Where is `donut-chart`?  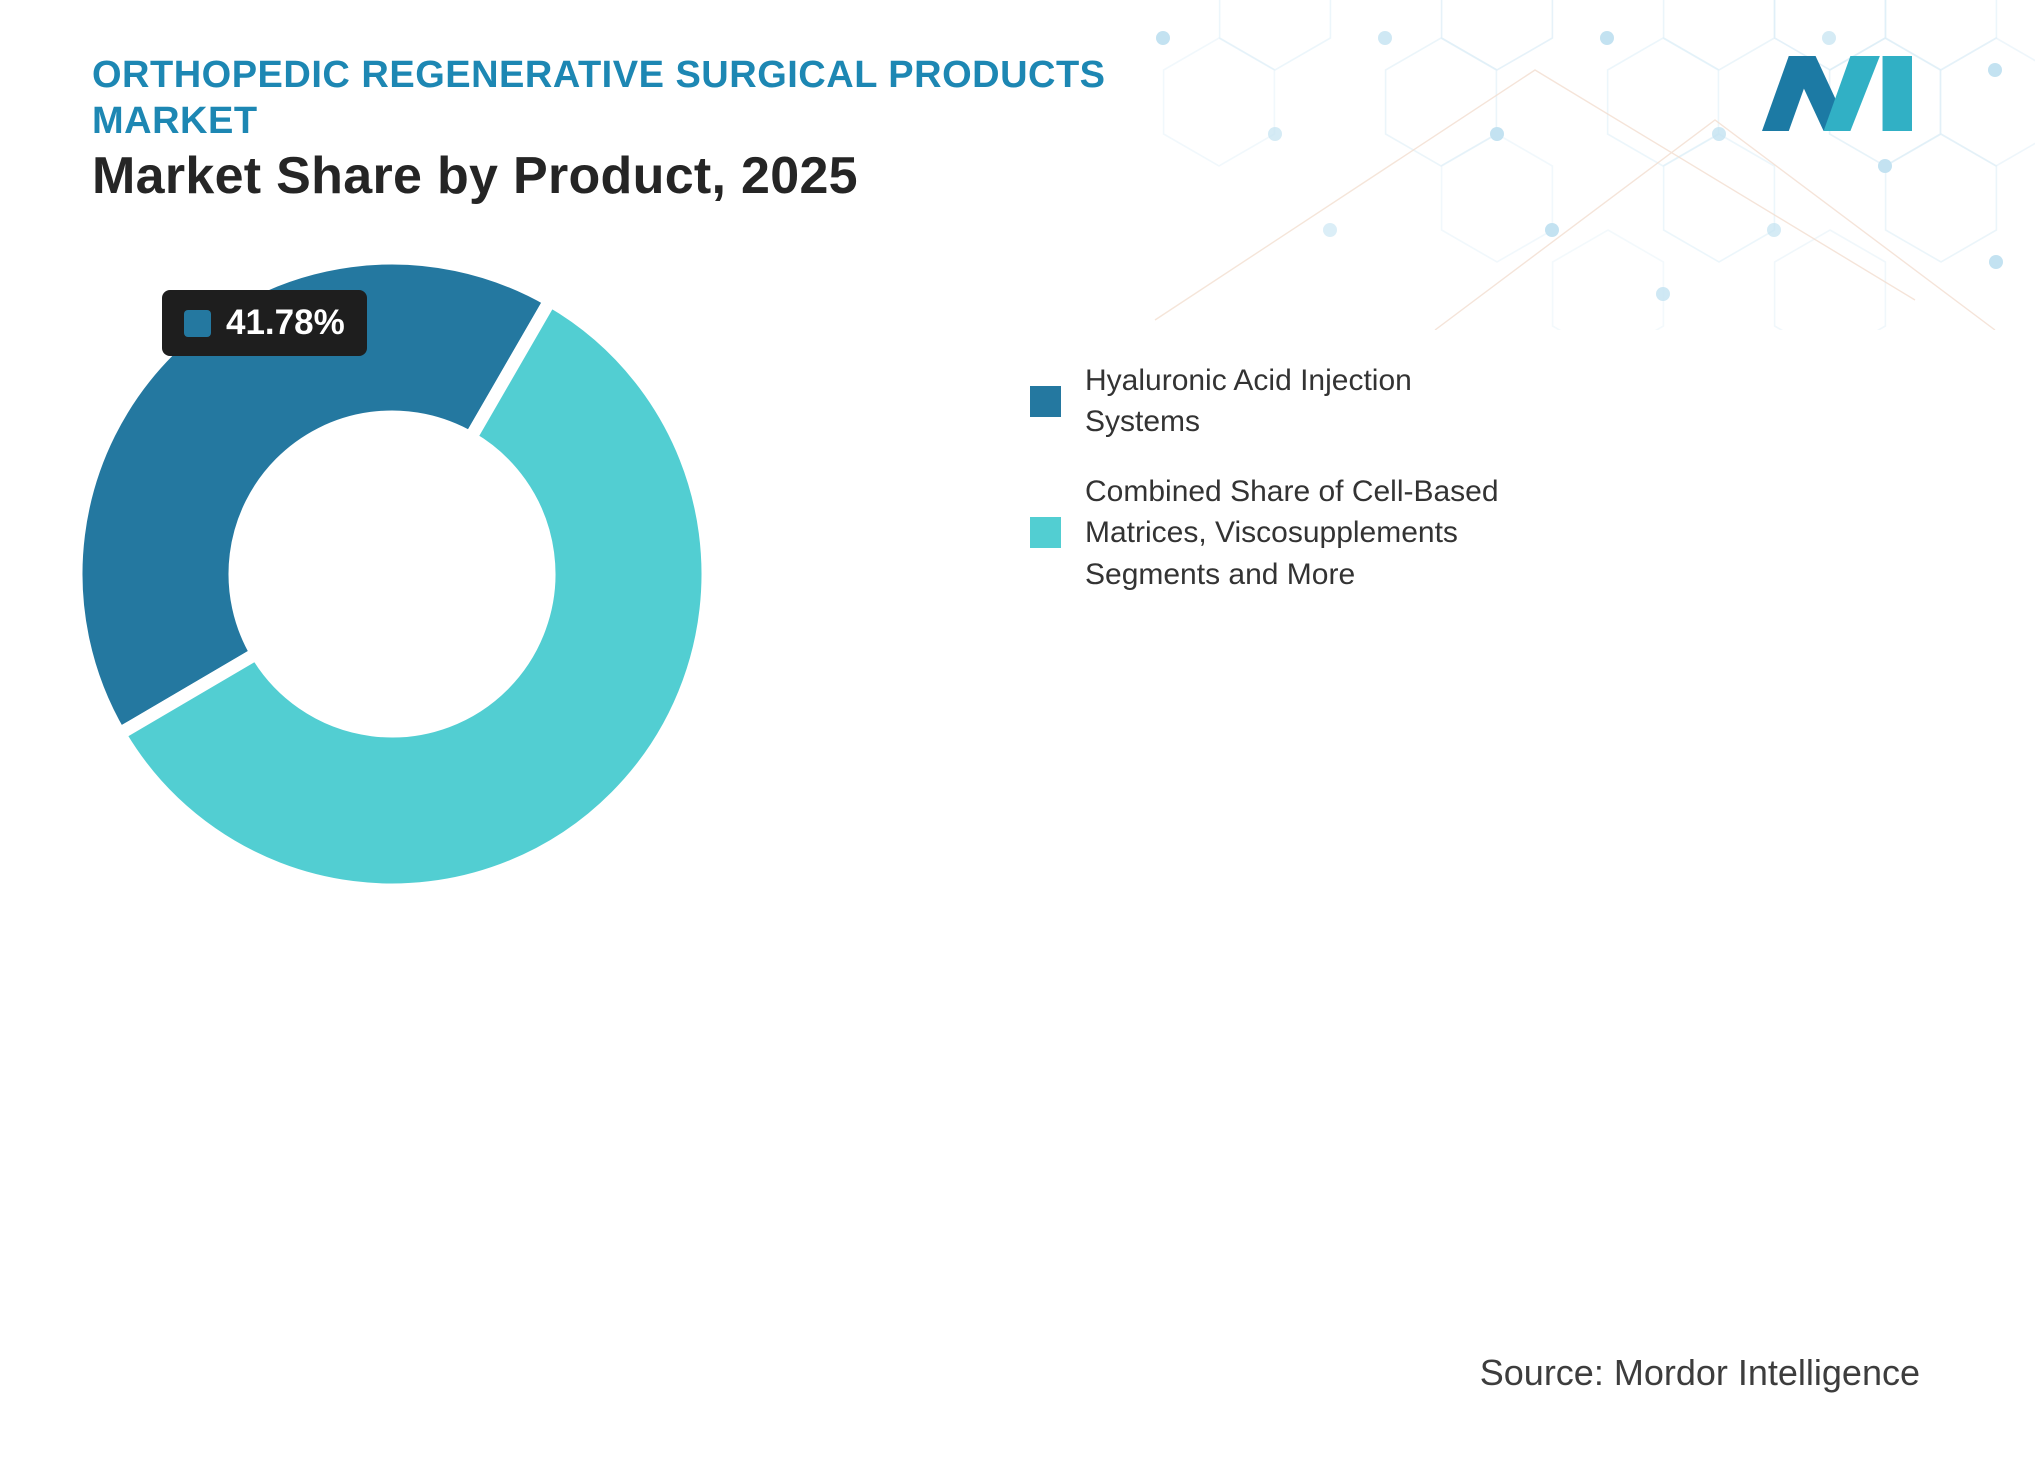 donut-chart is located at coordinates (392, 580).